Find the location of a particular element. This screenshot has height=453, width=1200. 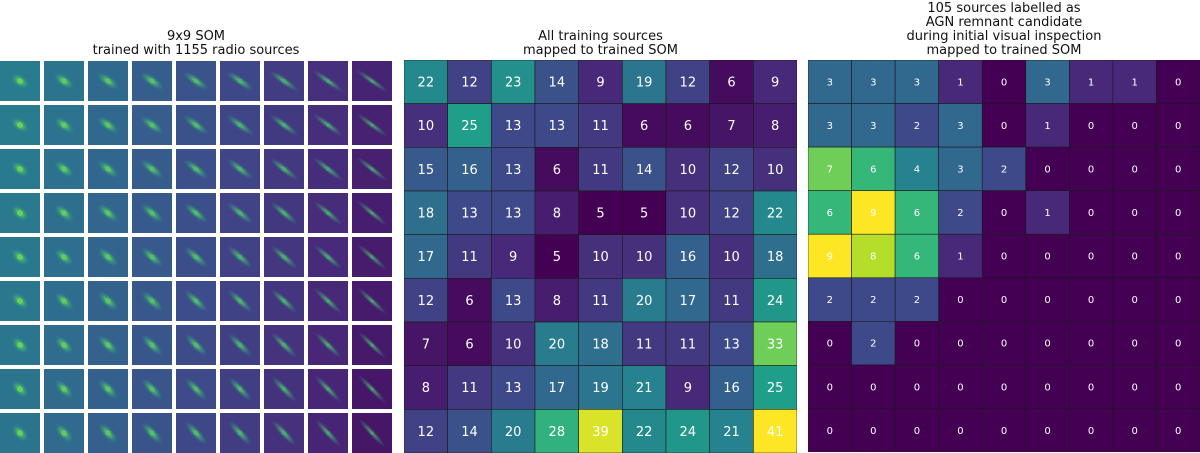

heatmap-cell-label: 16 is located at coordinates (469, 170).